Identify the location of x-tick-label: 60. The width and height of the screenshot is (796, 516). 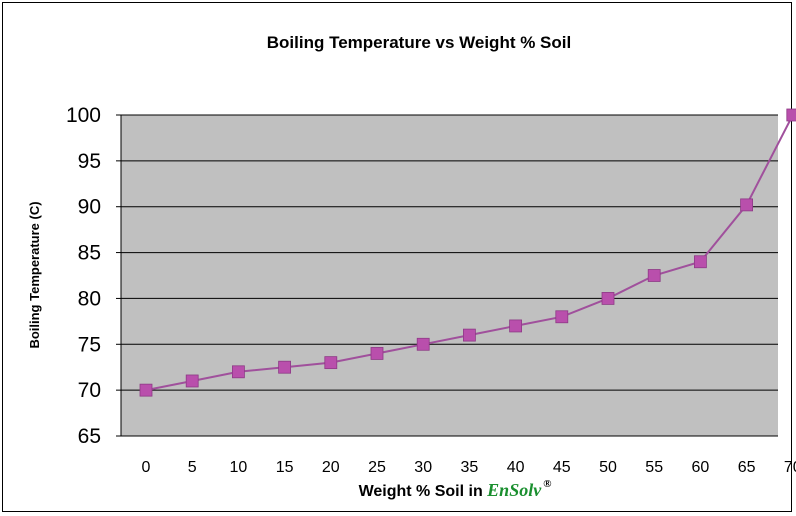
(701, 467).